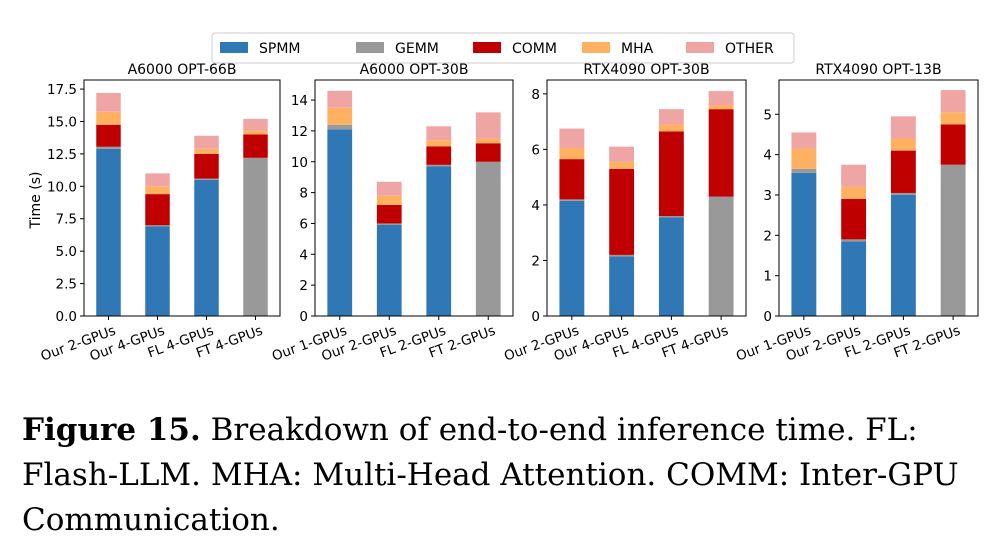 This screenshot has height=556, width=1000. I want to click on y-tick-label: 10, so click(299, 163).